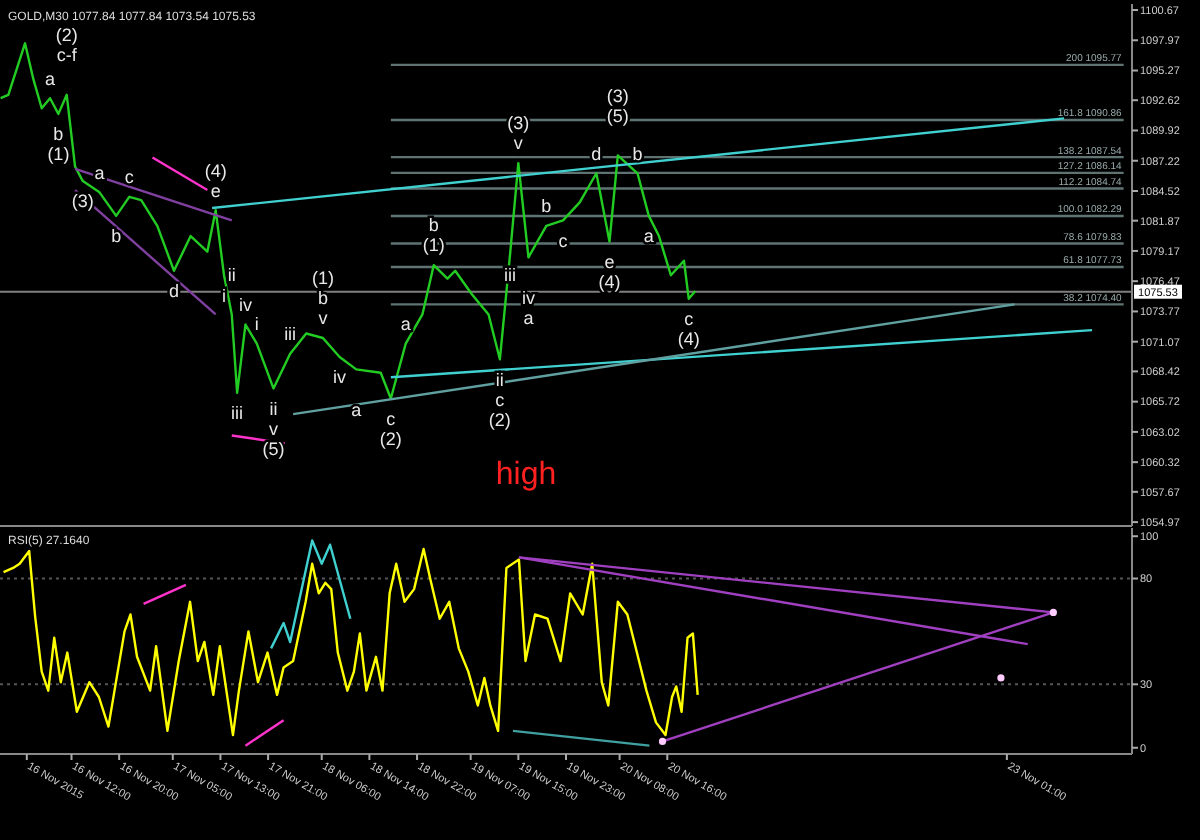 This screenshot has width=1200, height=840. What do you see at coordinates (596, 153) in the screenshot?
I see `annotation: d` at bounding box center [596, 153].